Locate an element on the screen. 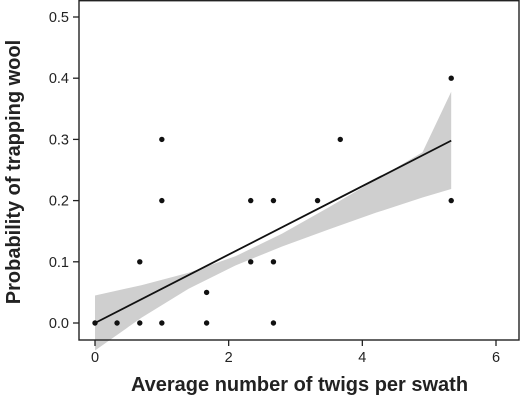 The image size is (520, 400). y-axis-title: Probability of trapping wool is located at coordinates (14, 172).